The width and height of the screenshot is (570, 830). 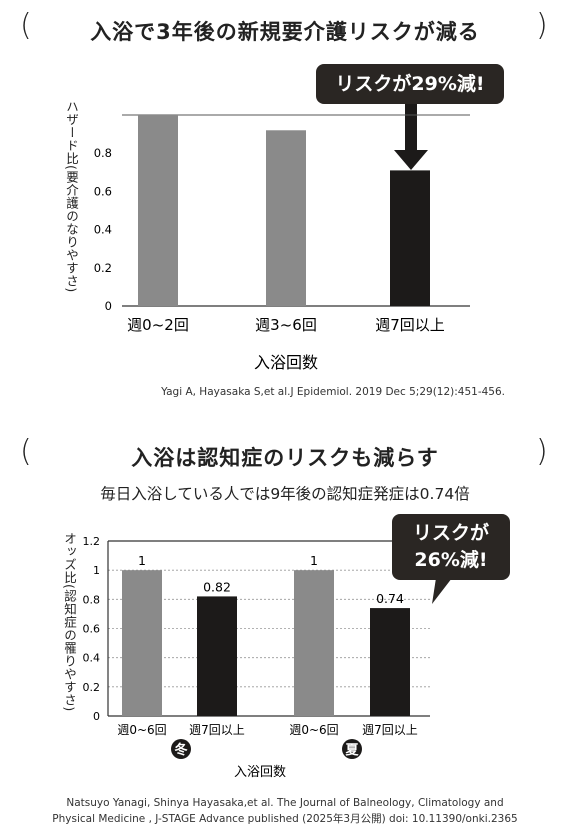 What do you see at coordinates (96, 716) in the screenshot?
I see `chart2-ytick-label: 0` at bounding box center [96, 716].